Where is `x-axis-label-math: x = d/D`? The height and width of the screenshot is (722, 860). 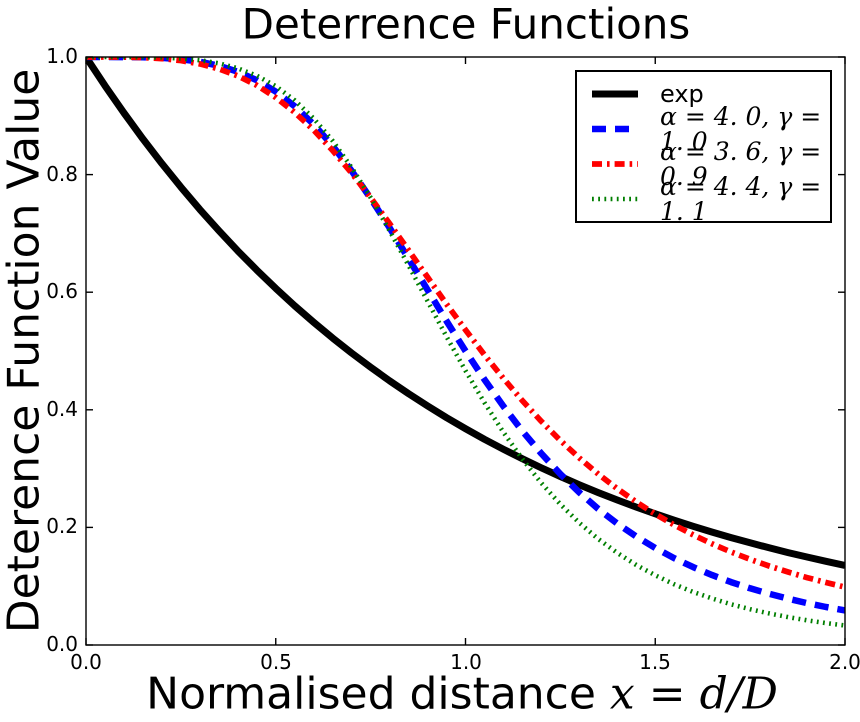
x-axis-label-math: x = d/D is located at coordinates (693, 694).